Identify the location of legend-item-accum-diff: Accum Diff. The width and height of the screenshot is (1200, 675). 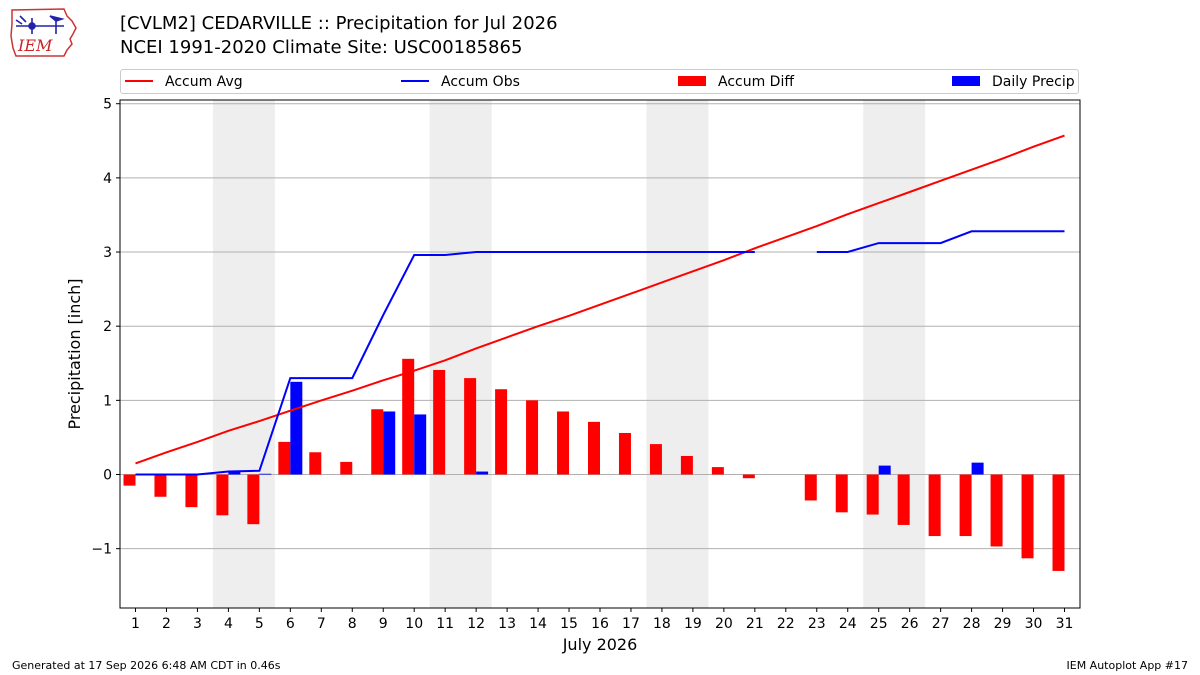
(736, 82).